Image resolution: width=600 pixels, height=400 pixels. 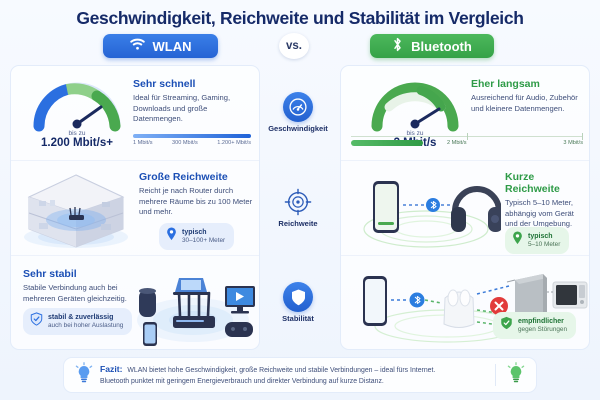 What do you see at coordinates (298, 202) in the screenshot?
I see `target-icon` at bounding box center [298, 202].